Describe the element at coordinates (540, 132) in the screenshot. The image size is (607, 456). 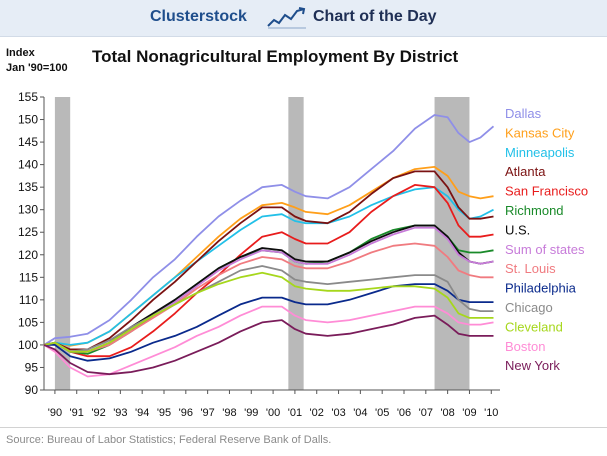
I see `legend-entry: Kansas City` at that location.